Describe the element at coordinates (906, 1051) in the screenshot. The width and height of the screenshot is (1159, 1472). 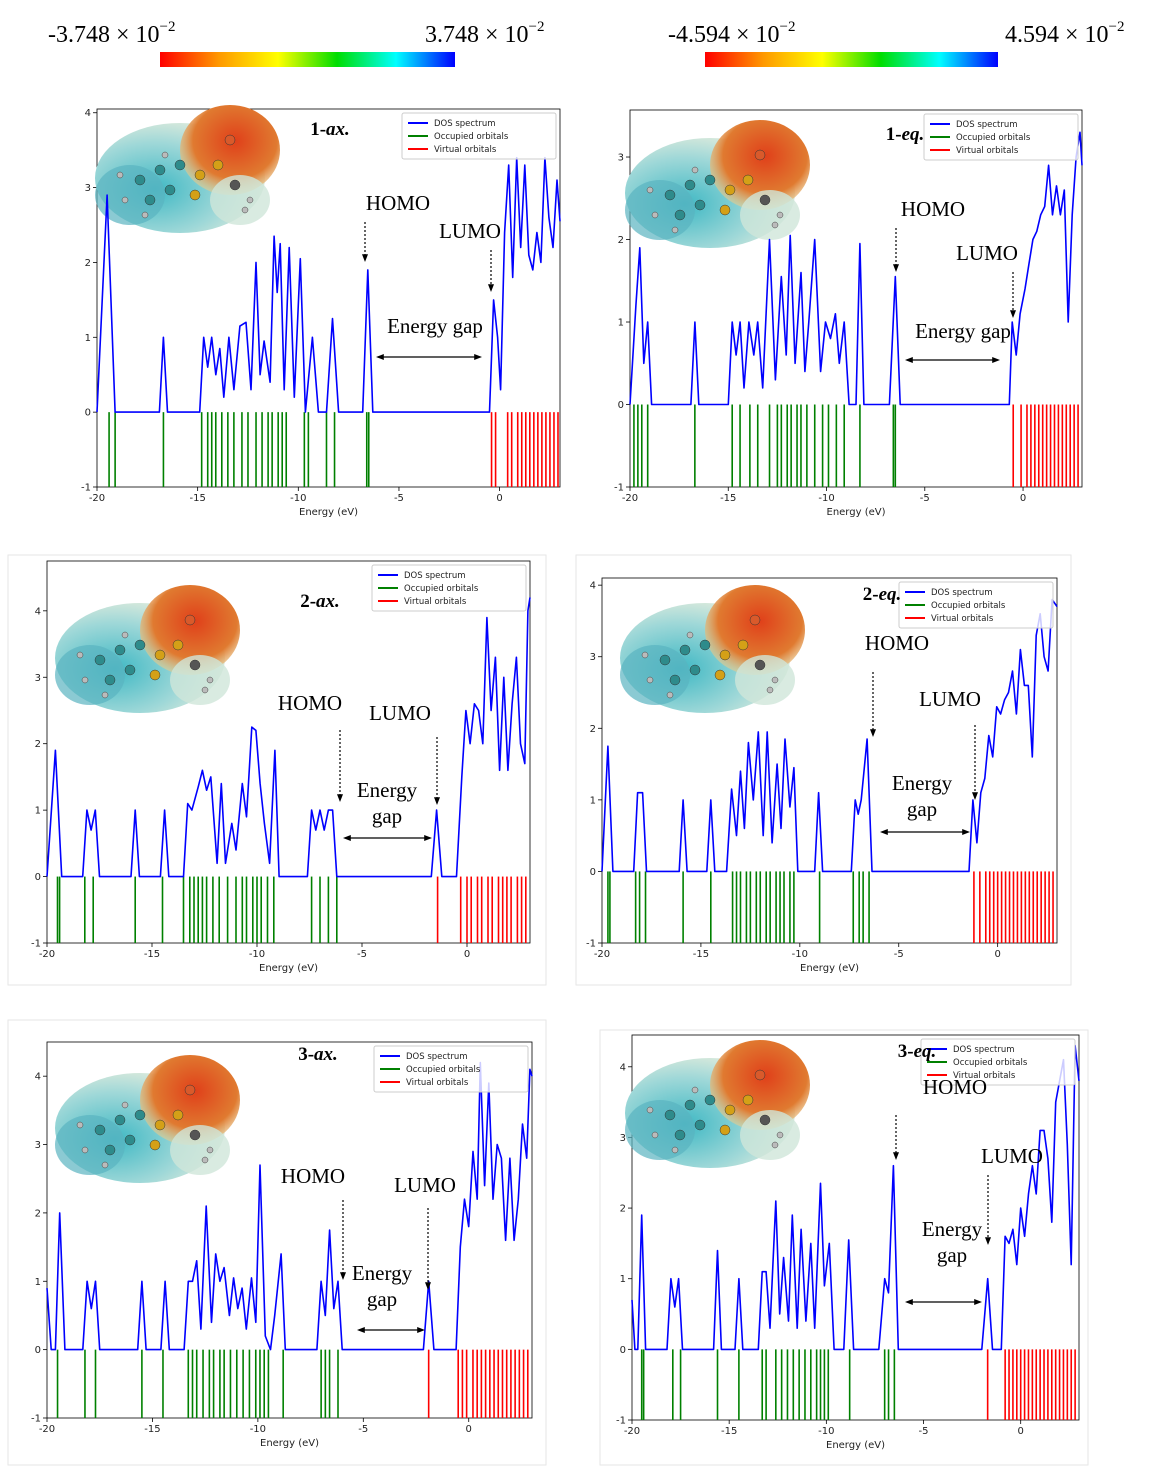
I see `title-number: 3-` at that location.